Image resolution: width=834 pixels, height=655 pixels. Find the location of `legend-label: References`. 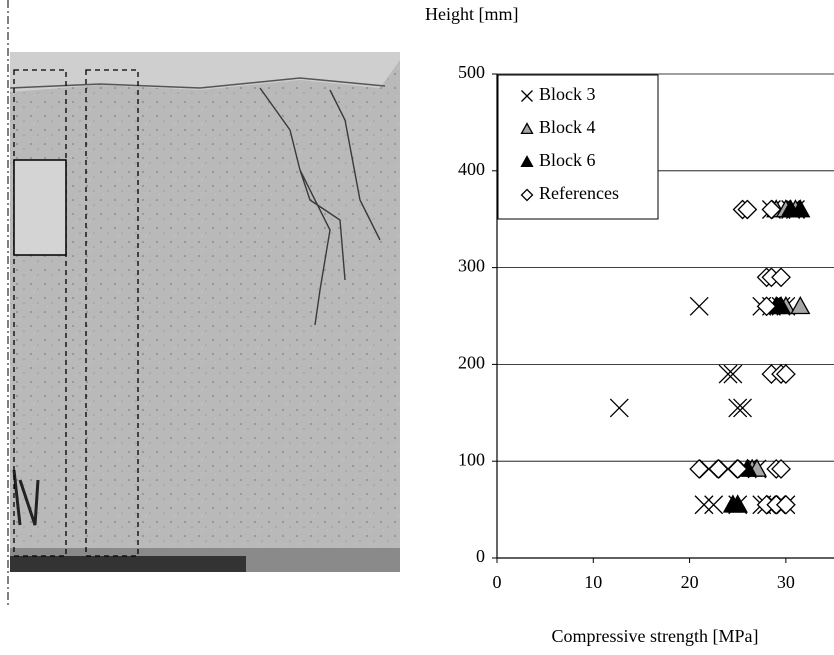

legend-label: References is located at coordinates (579, 193).